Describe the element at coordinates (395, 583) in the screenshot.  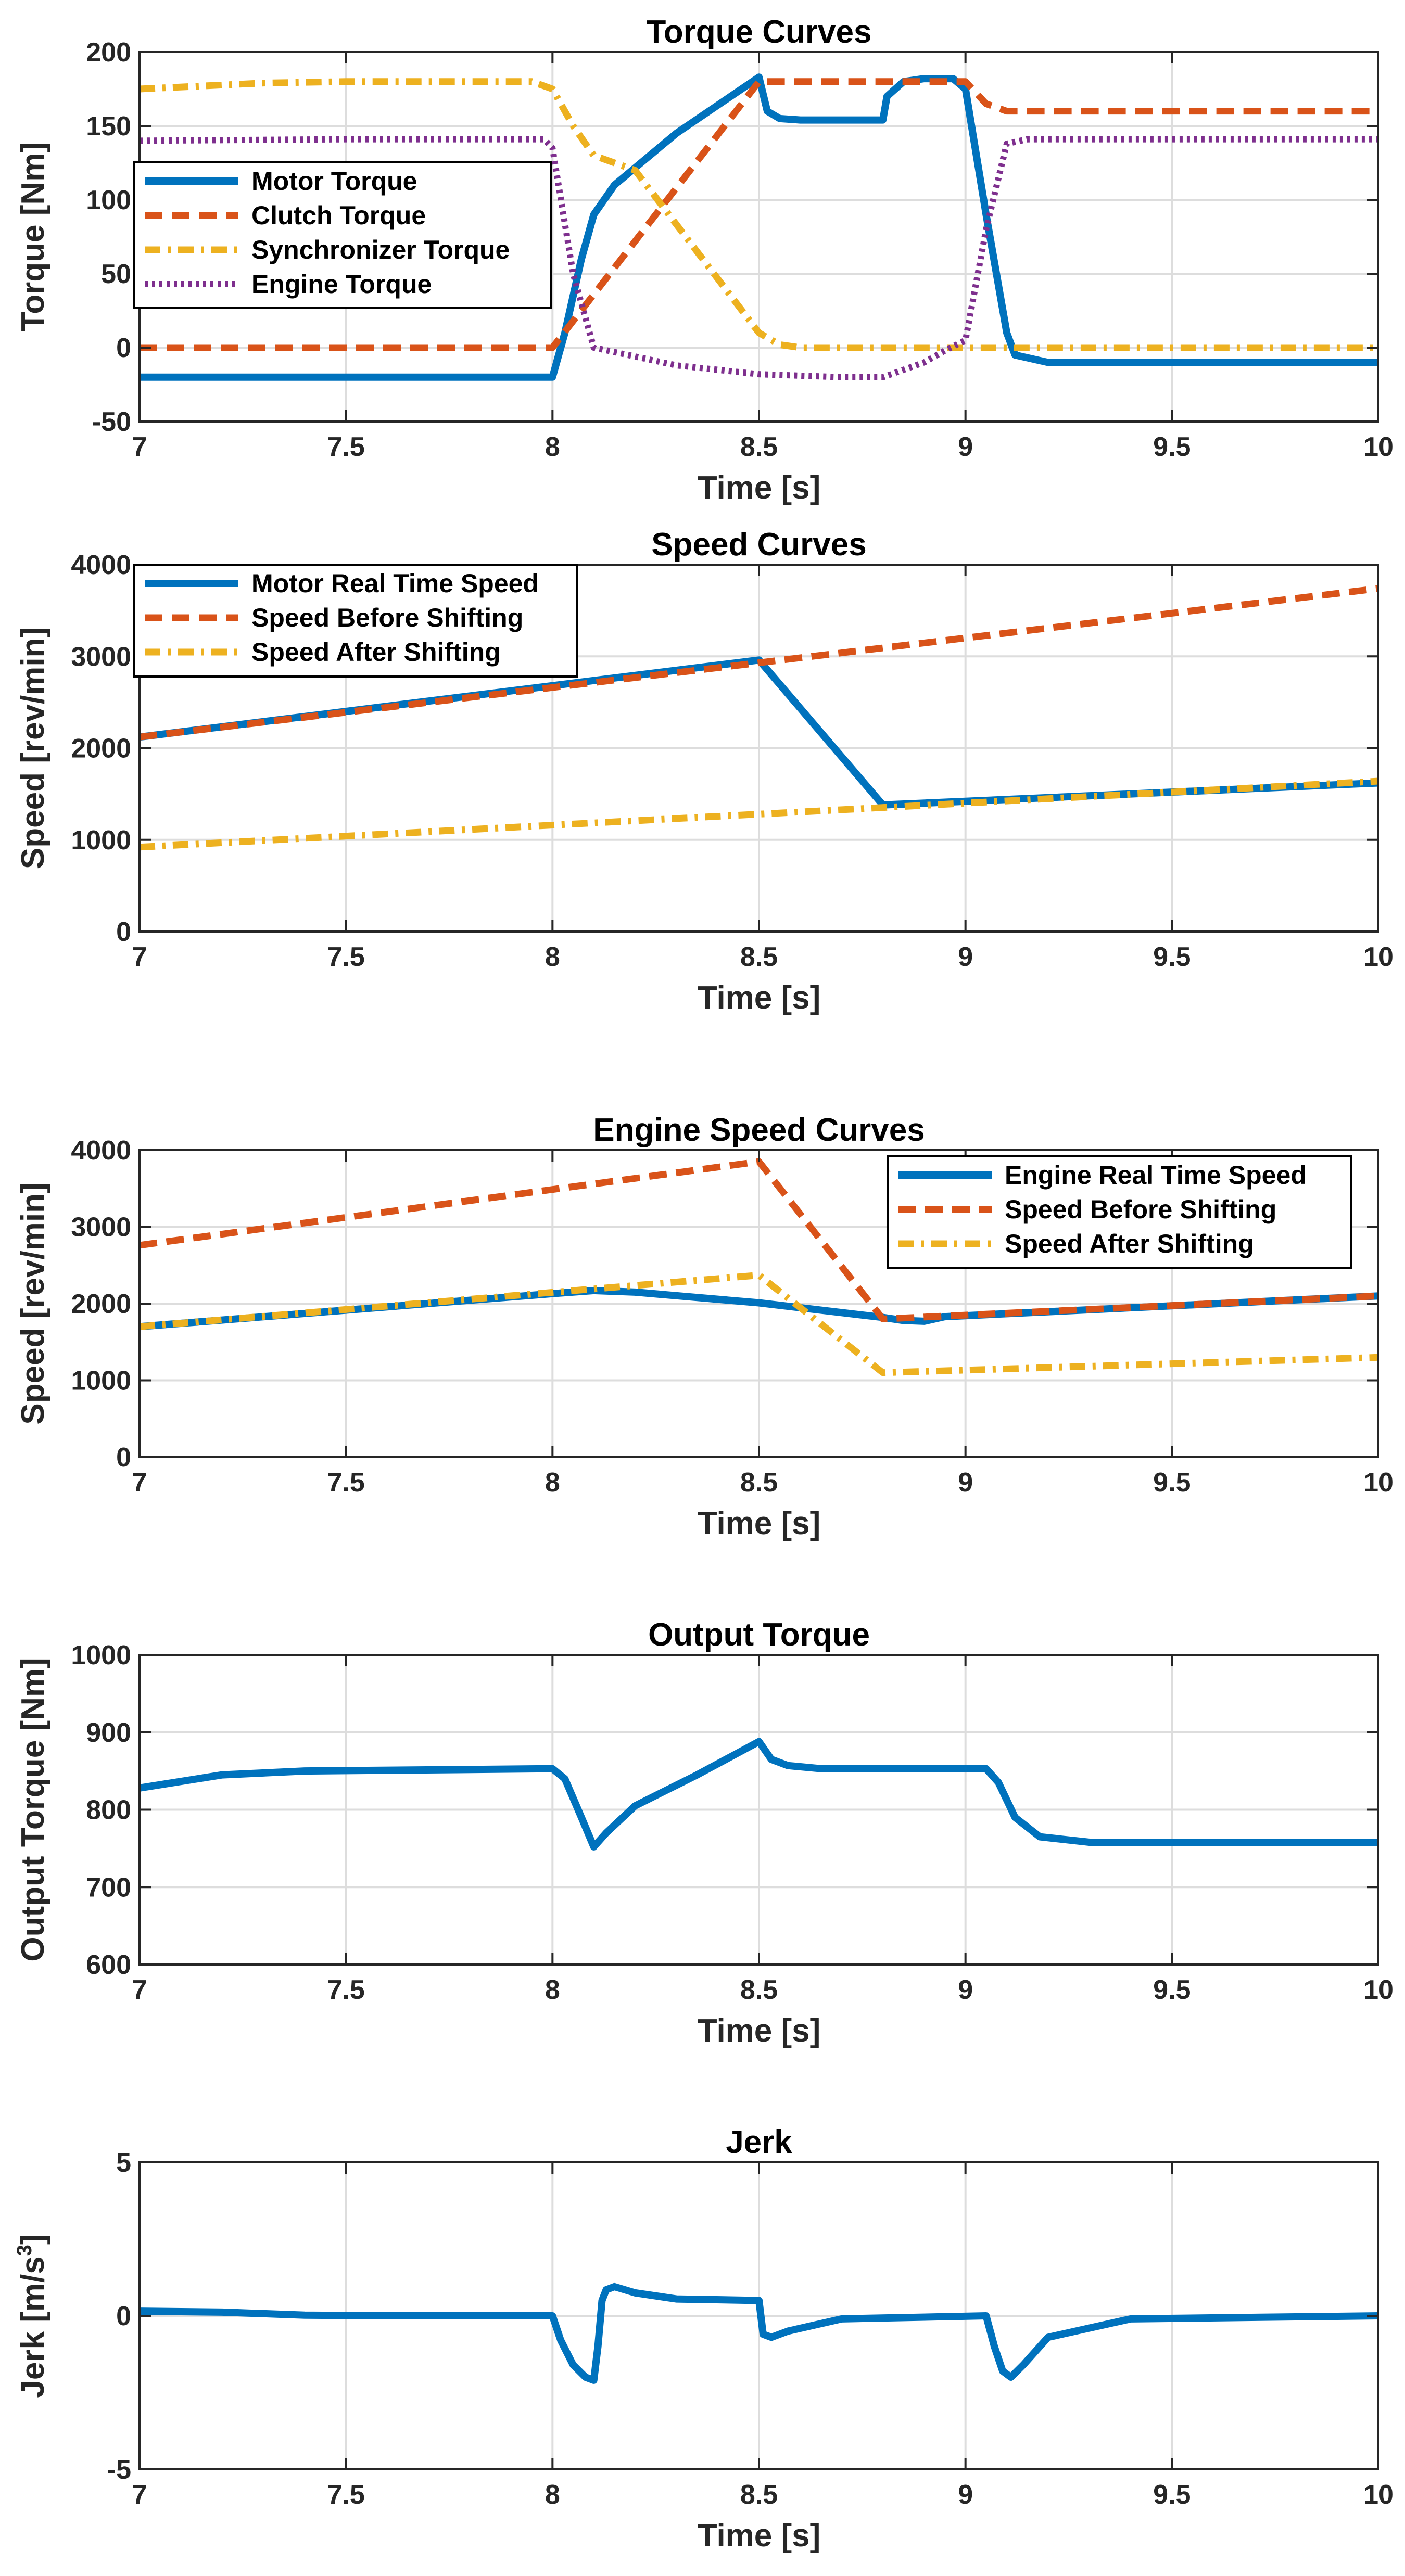
I see `legend-label: Motor Real Time Speed` at that location.